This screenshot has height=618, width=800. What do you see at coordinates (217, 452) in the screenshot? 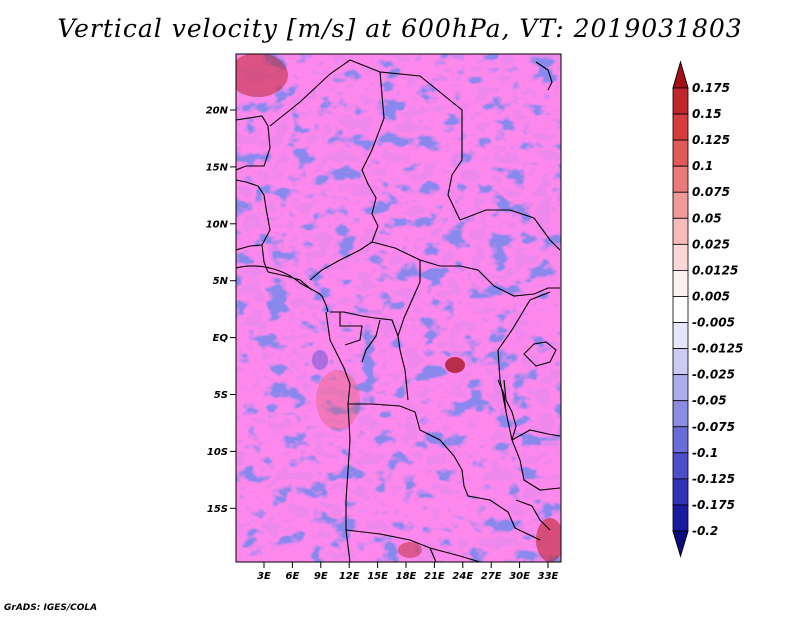
I see `lat-tick-label: 10S` at bounding box center [217, 452].